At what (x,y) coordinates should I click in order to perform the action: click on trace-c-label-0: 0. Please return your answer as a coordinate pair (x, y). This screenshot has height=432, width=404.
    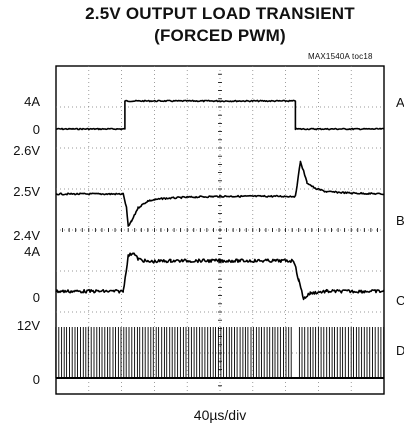
    Looking at the image, I should click on (36, 297).